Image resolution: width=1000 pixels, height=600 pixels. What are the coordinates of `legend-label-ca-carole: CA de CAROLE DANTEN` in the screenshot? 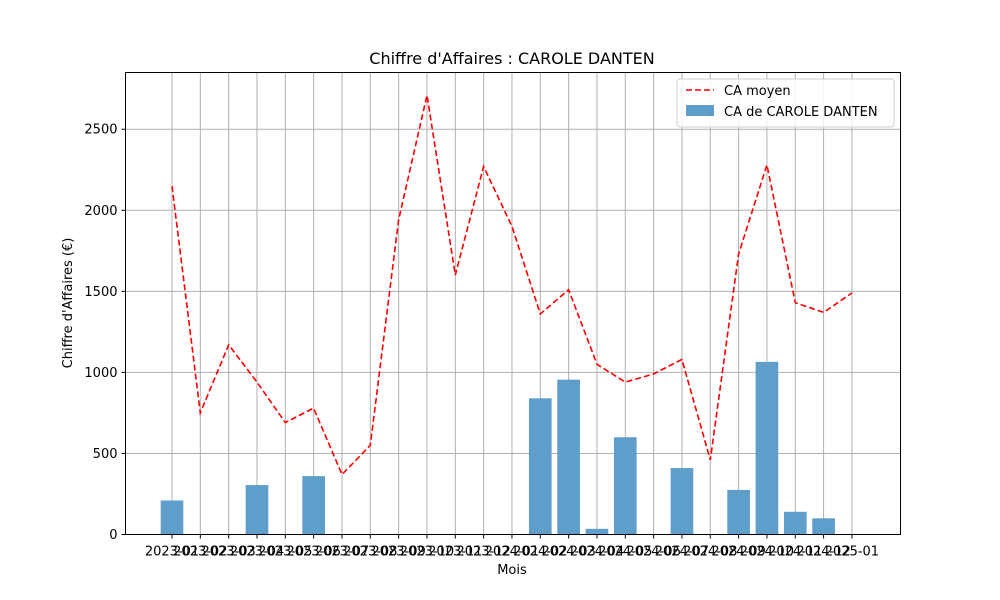 It's located at (801, 112).